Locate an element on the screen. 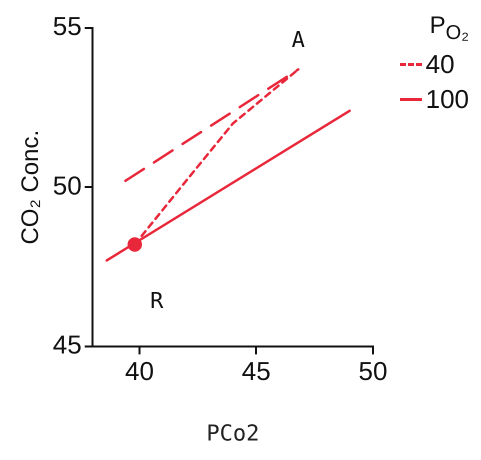  x-tick-label: 45 is located at coordinates (256, 371).